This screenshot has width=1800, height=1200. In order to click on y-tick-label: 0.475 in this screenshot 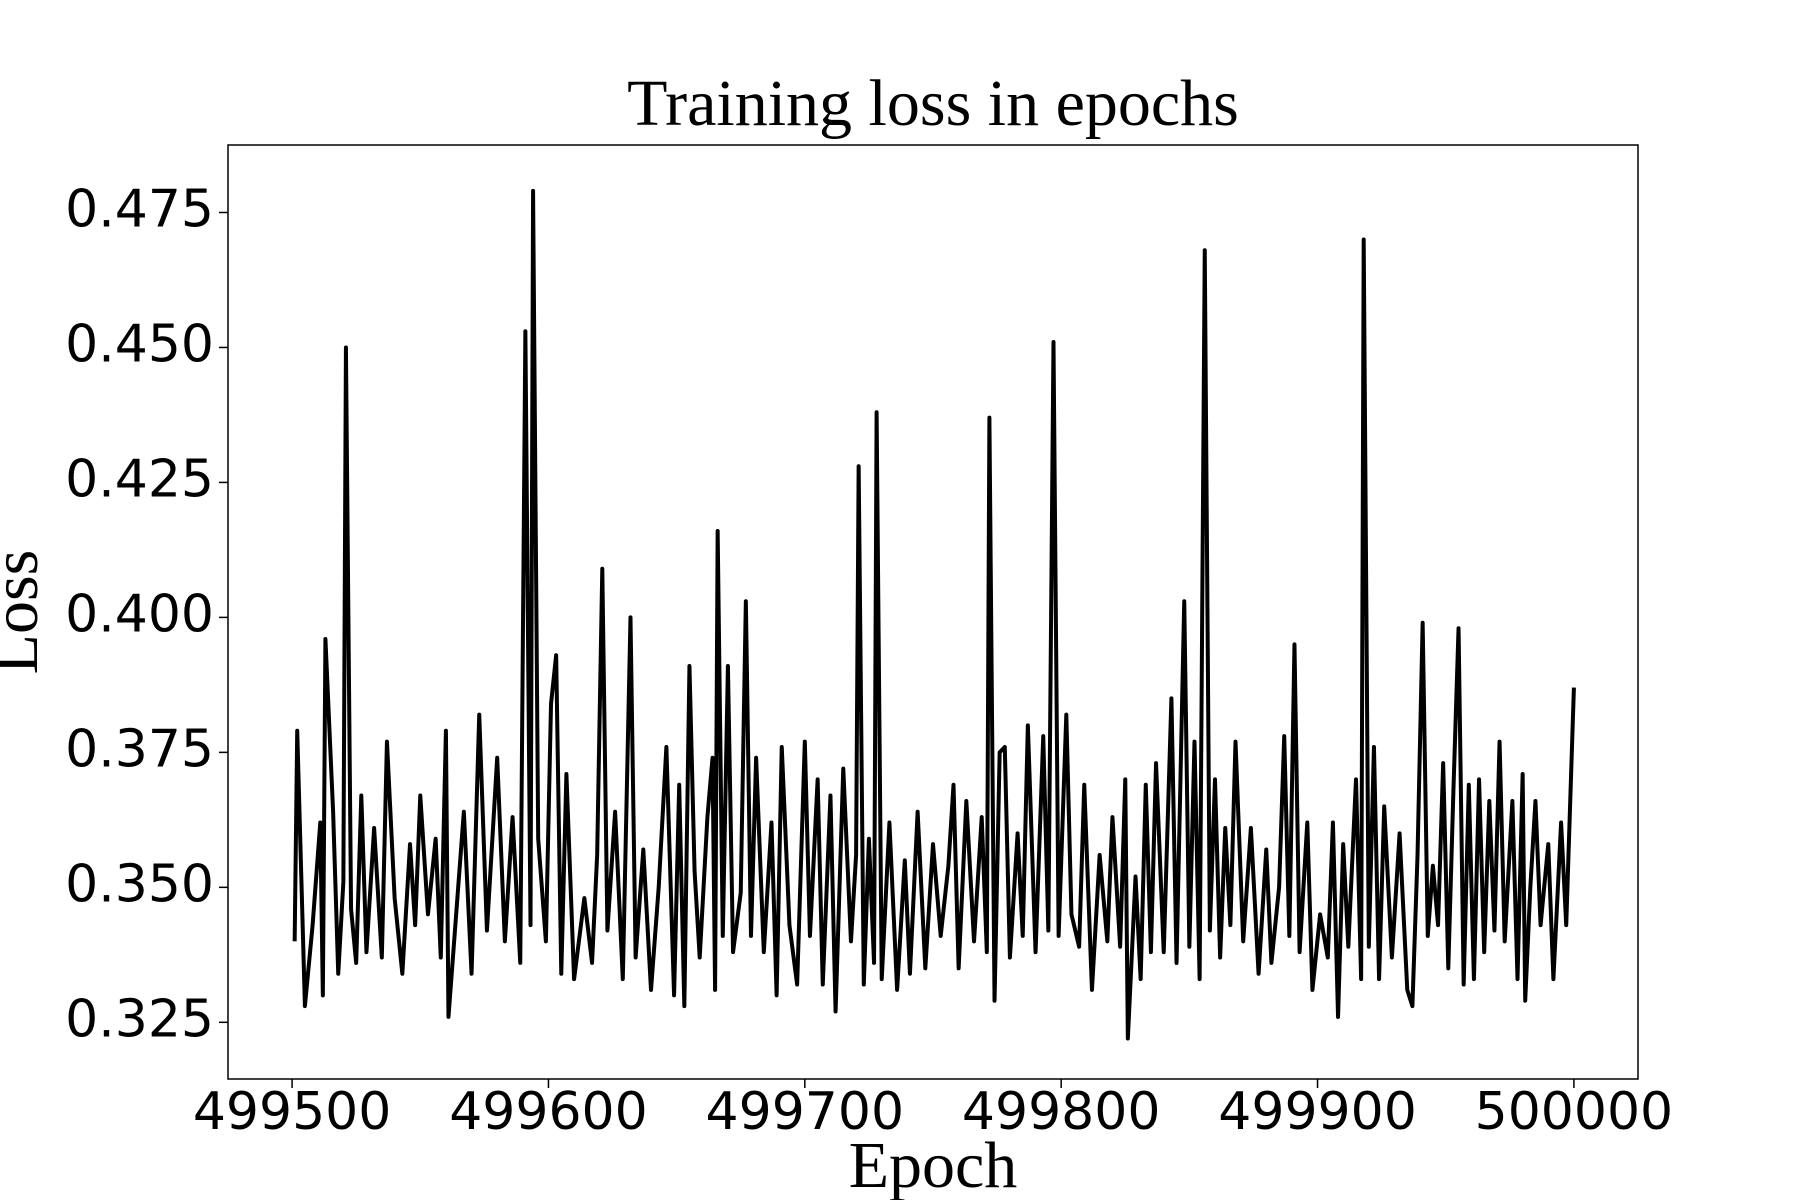, I will do `click(139, 209)`.